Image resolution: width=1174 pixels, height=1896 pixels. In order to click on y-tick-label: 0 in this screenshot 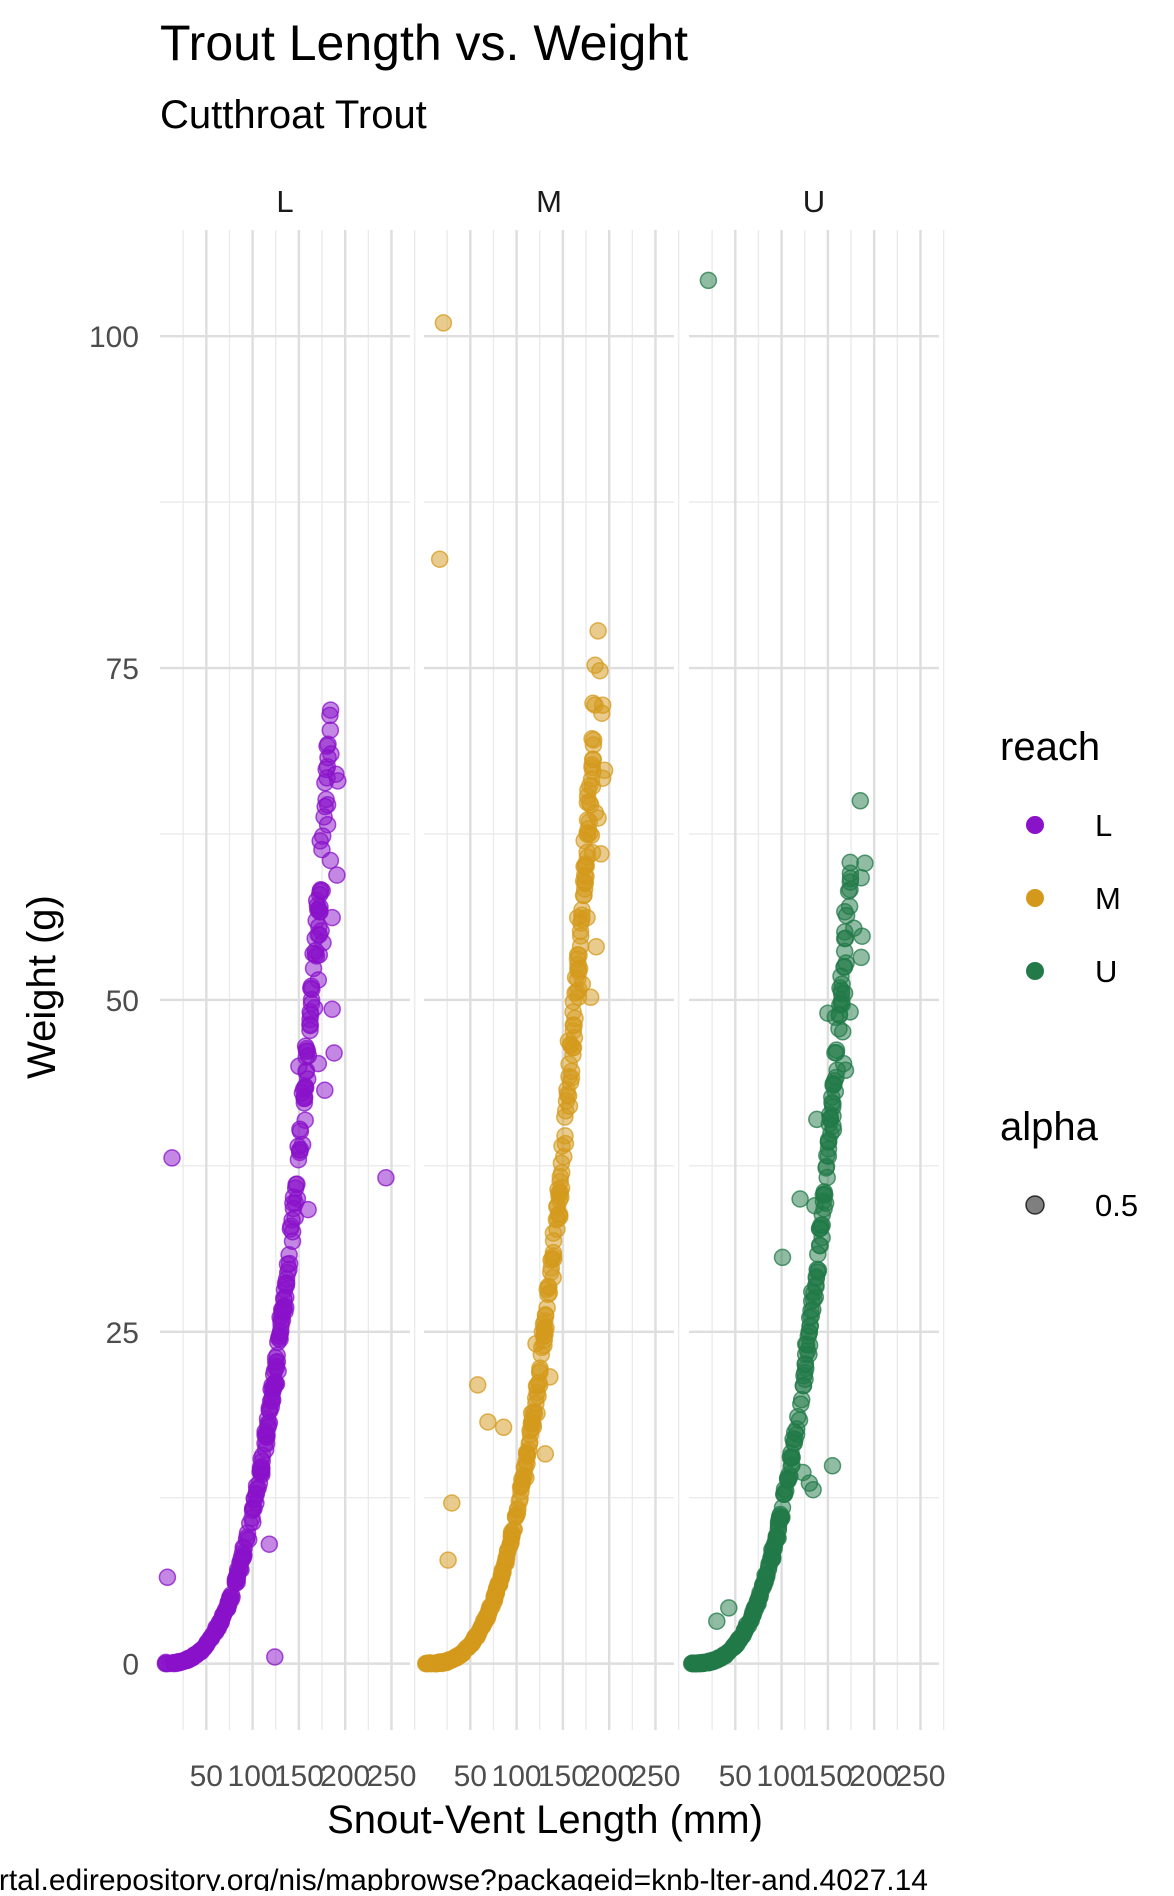, I will do `click(130, 1665)`.